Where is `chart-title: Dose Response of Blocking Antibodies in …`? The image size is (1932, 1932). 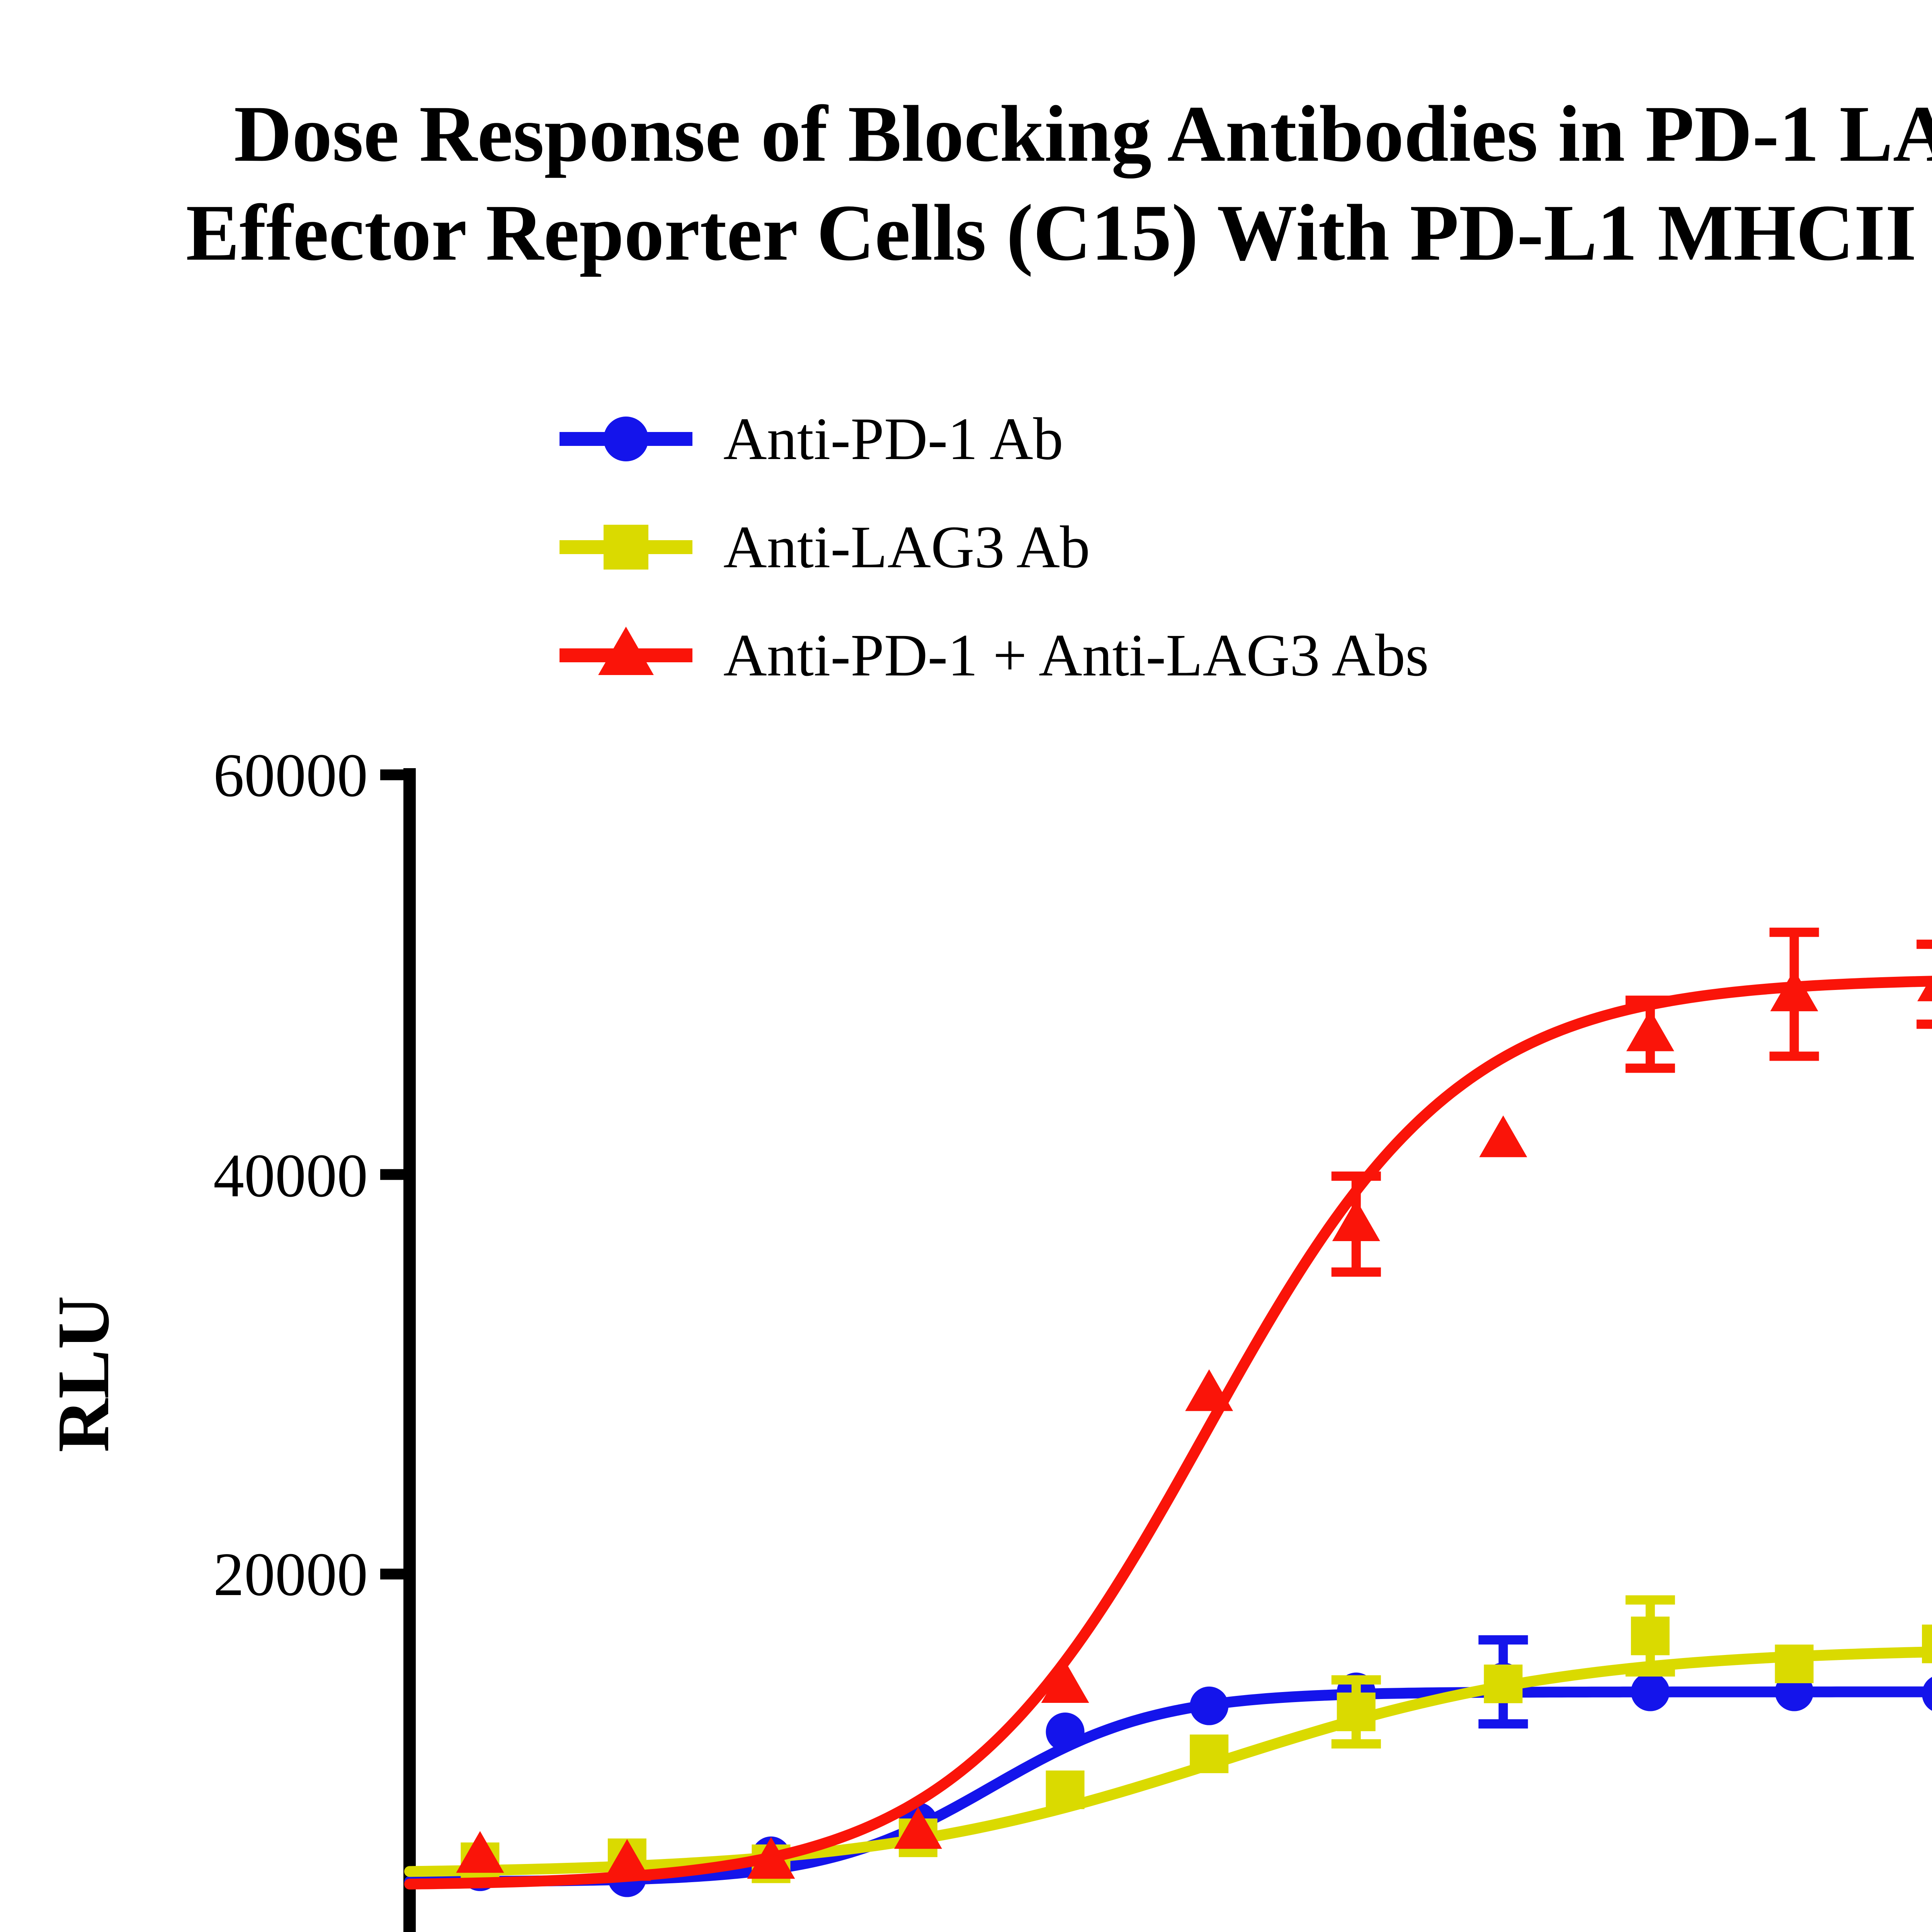 chart-title: Dose Response of Blocking Antibodies in … is located at coordinates (1059, 183).